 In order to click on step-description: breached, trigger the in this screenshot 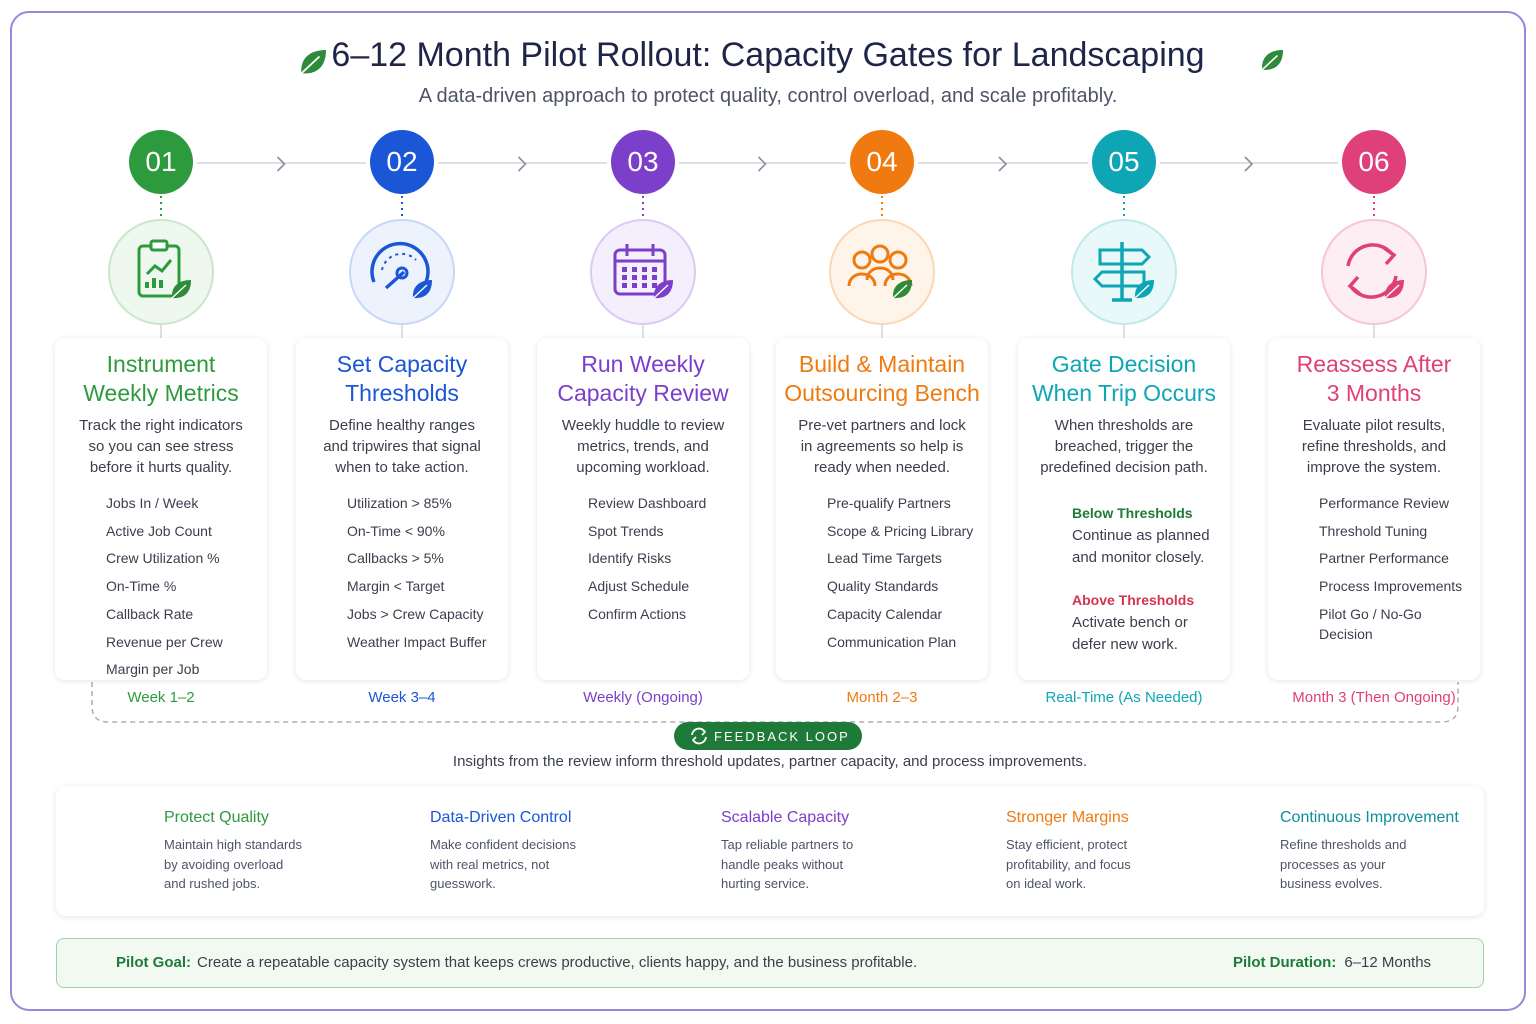, I will do `click(1124, 446)`.